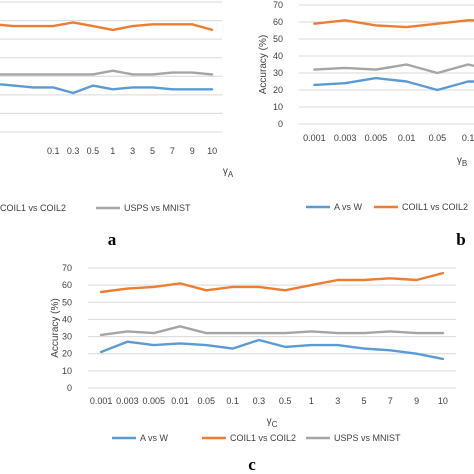  Describe the element at coordinates (228, 172) in the screenshot. I see `x-axis-label: γA` at that location.